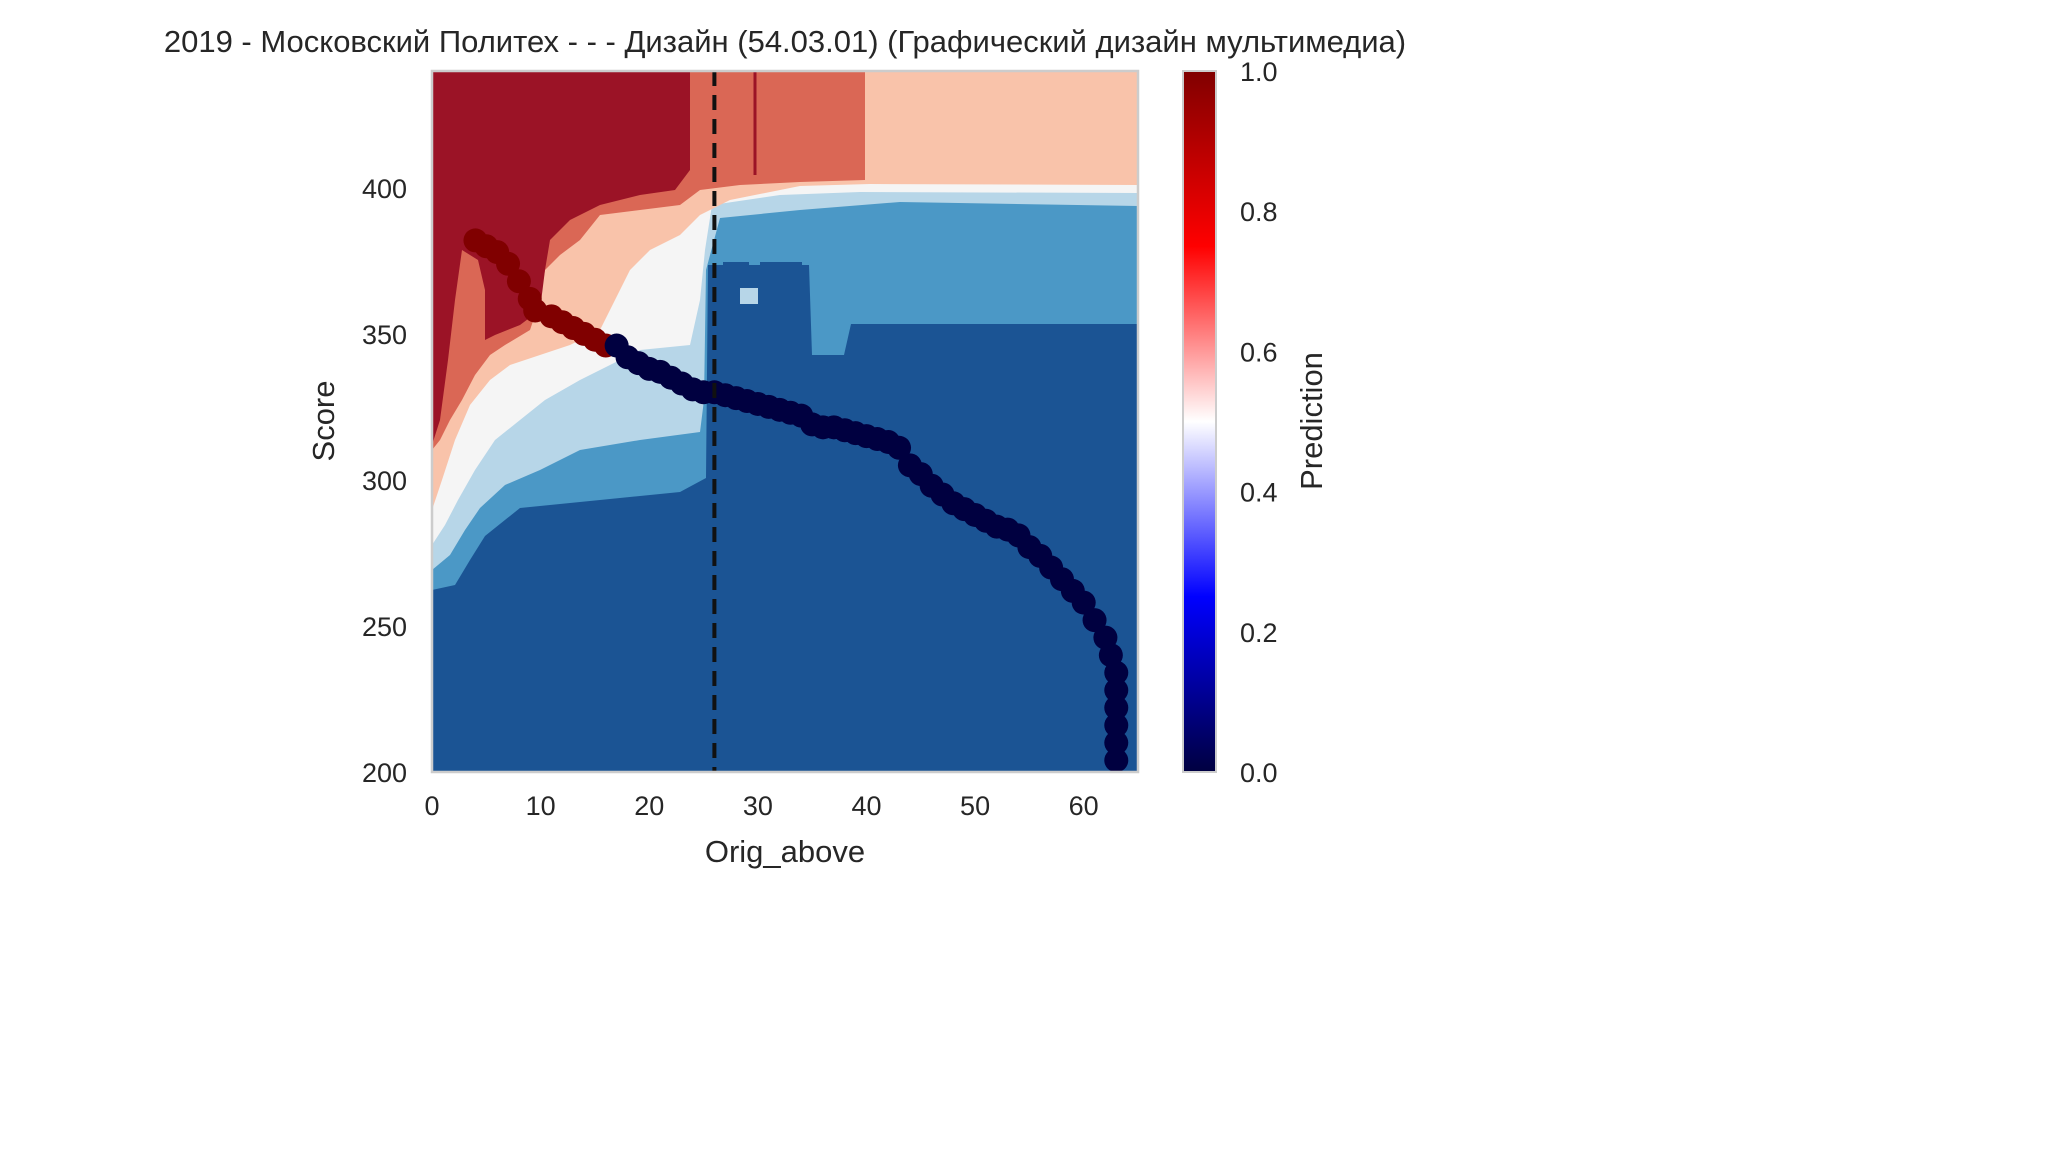 Image resolution: width=2063 pixels, height=1173 pixels. Describe the element at coordinates (384, 773) in the screenshot. I see `y-tick-label-200: 200` at that location.